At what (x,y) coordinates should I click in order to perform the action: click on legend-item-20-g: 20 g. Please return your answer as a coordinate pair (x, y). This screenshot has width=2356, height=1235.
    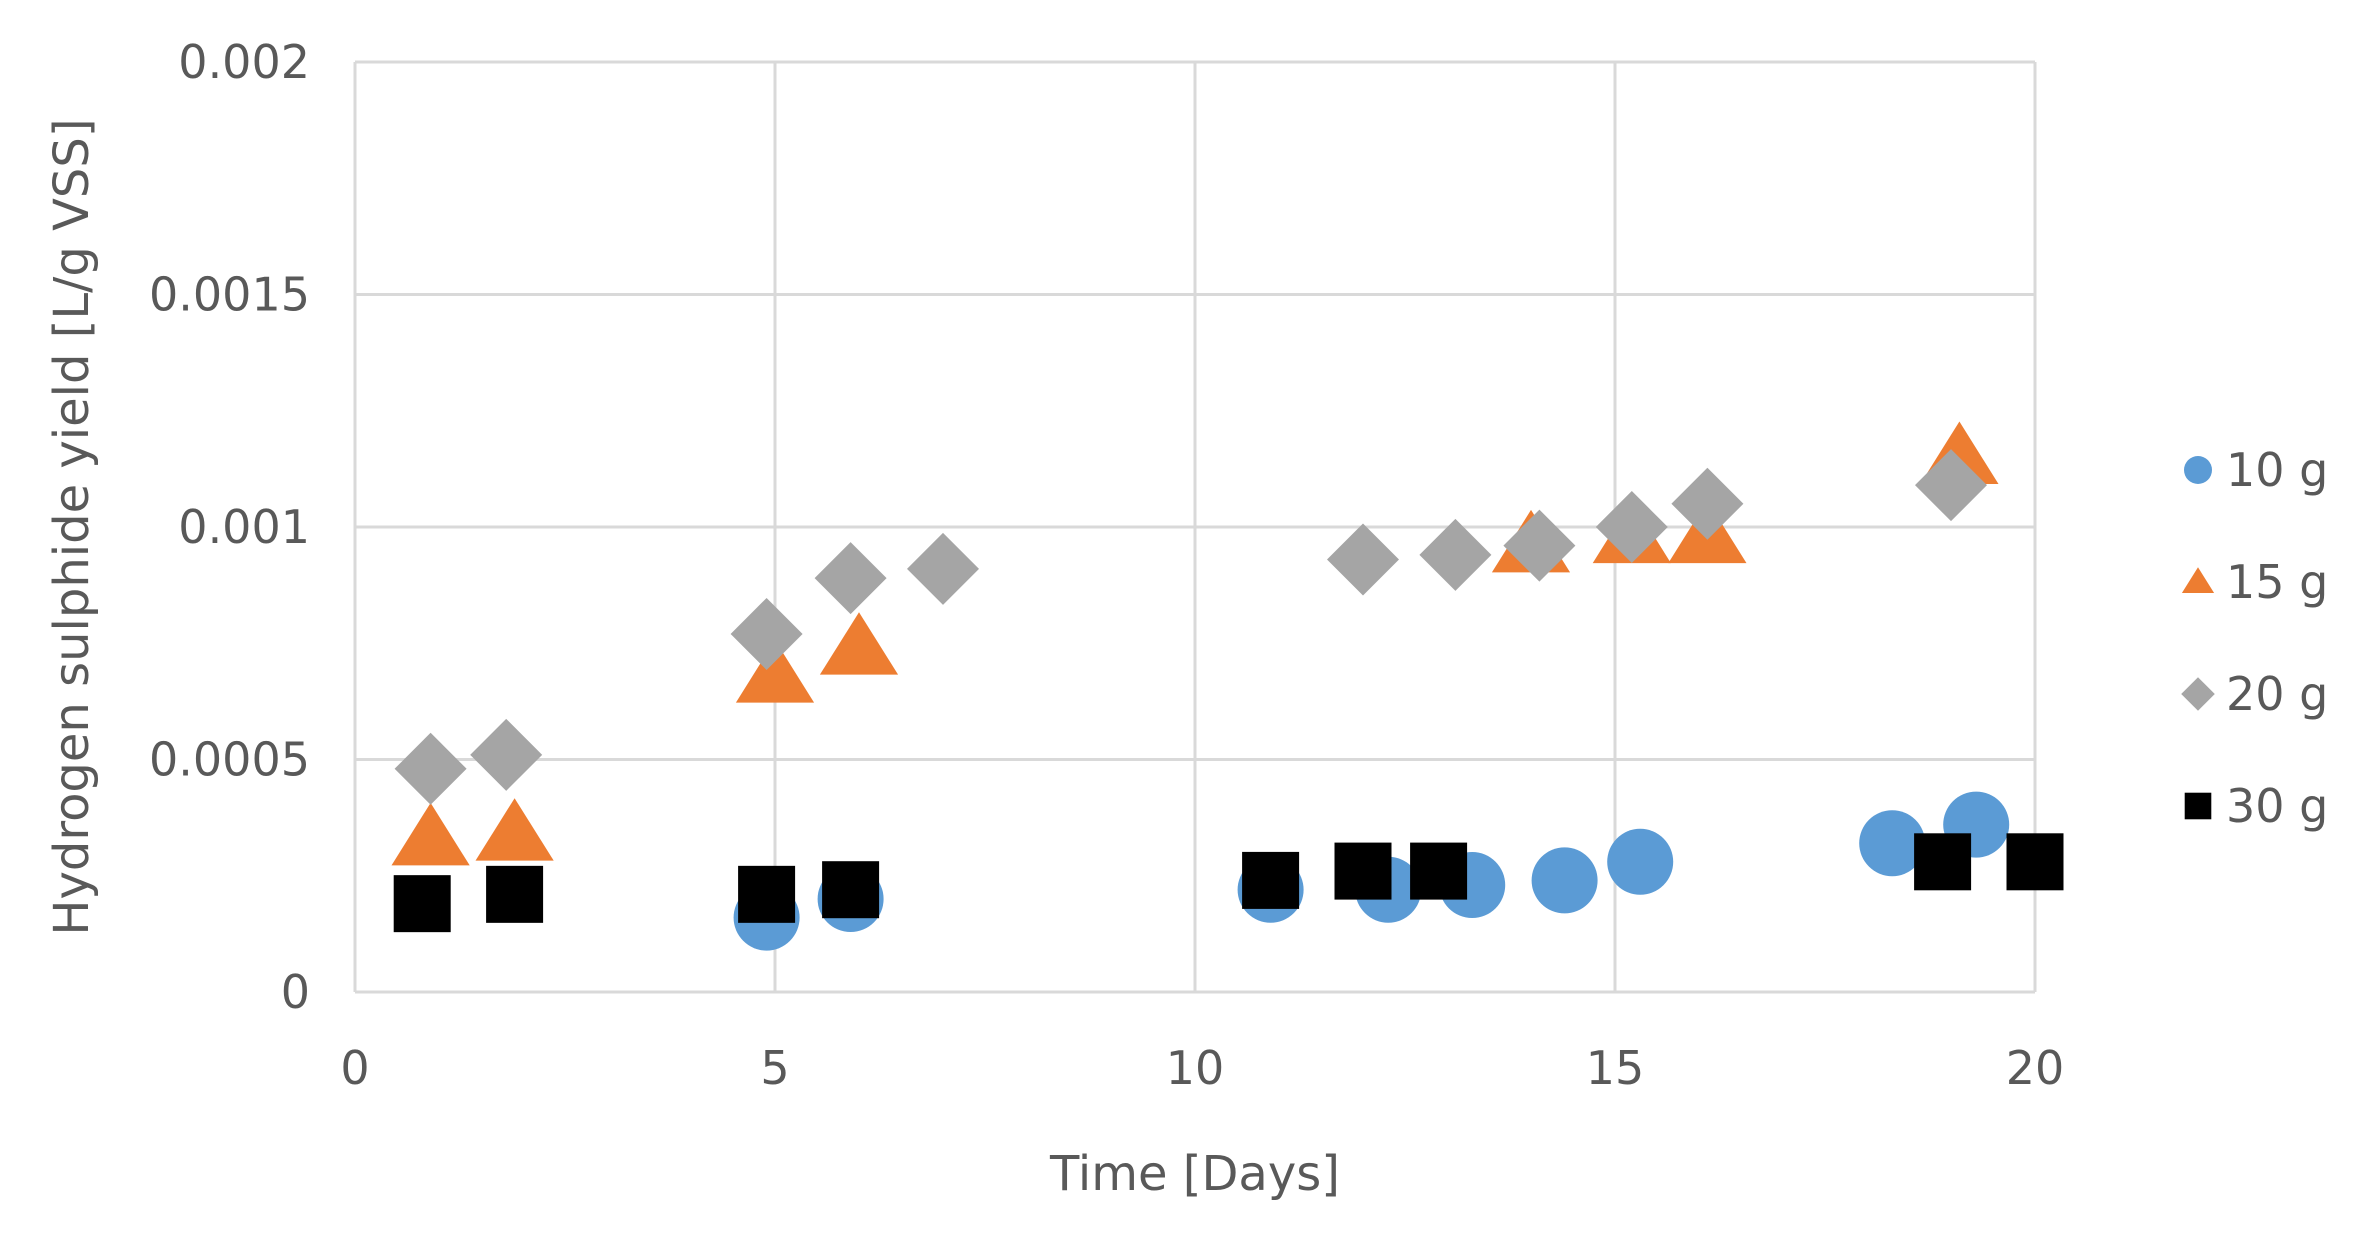
    Looking at the image, I should click on (2254, 694).